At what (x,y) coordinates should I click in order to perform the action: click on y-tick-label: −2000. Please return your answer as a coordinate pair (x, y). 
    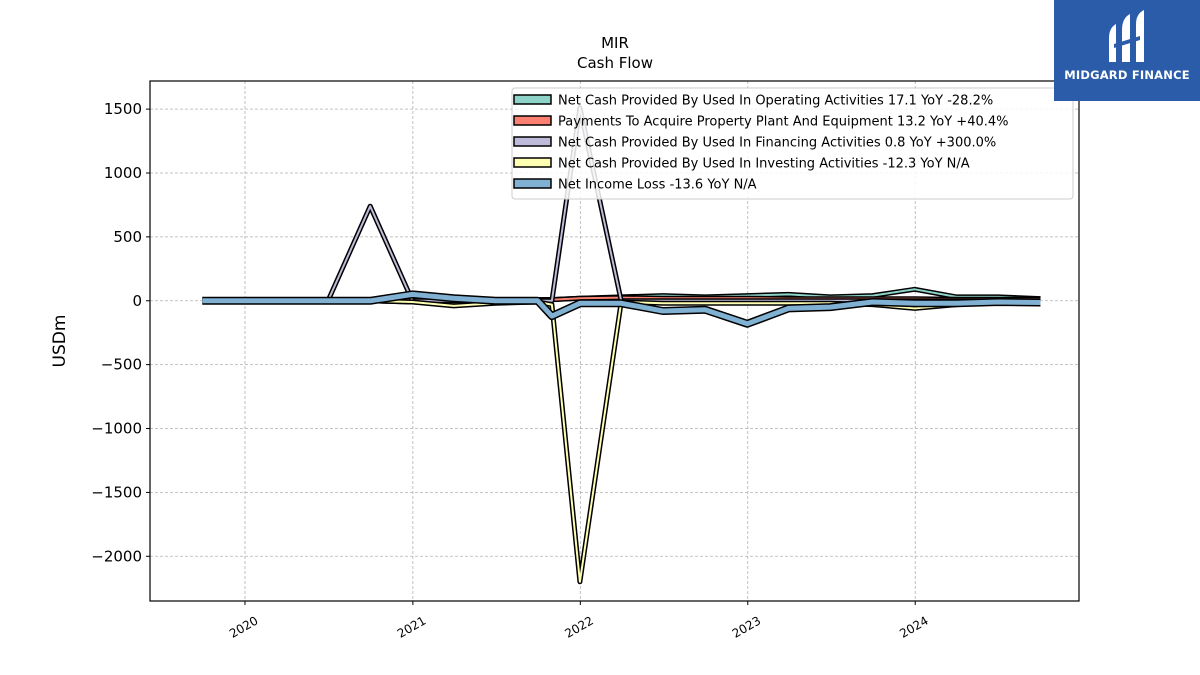
    Looking at the image, I should click on (116, 556).